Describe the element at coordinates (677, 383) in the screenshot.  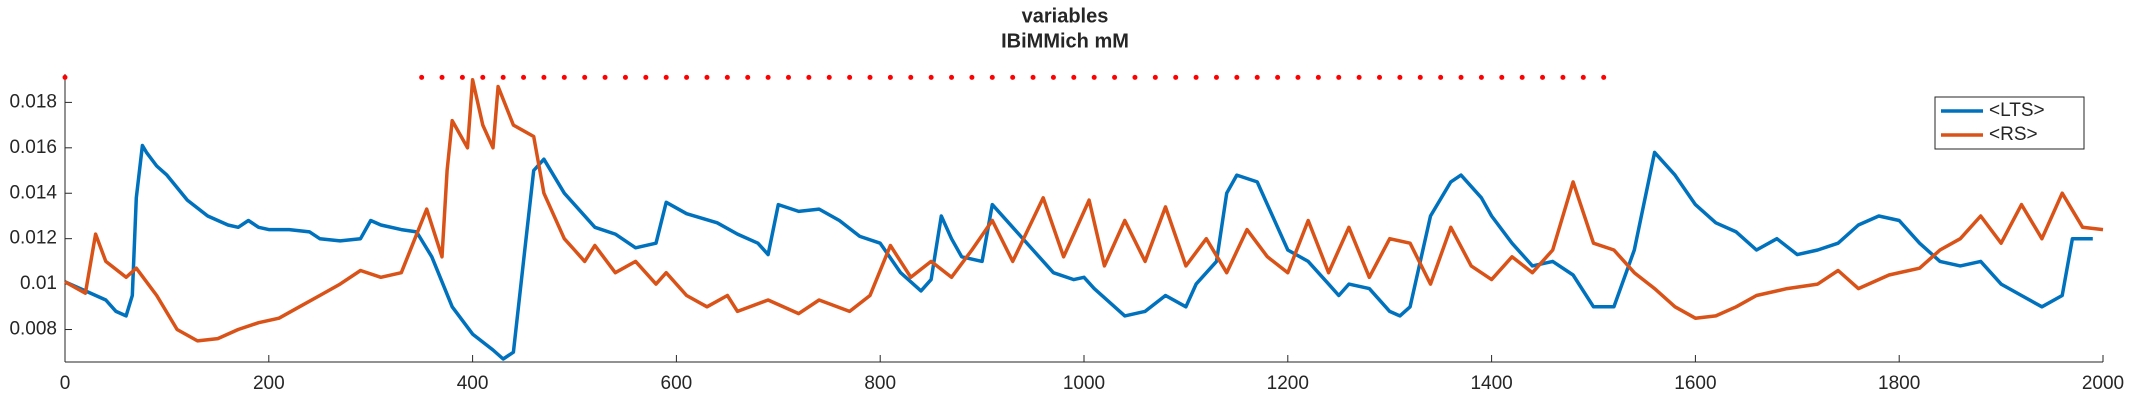
I see `x-tick-label: 600` at that location.